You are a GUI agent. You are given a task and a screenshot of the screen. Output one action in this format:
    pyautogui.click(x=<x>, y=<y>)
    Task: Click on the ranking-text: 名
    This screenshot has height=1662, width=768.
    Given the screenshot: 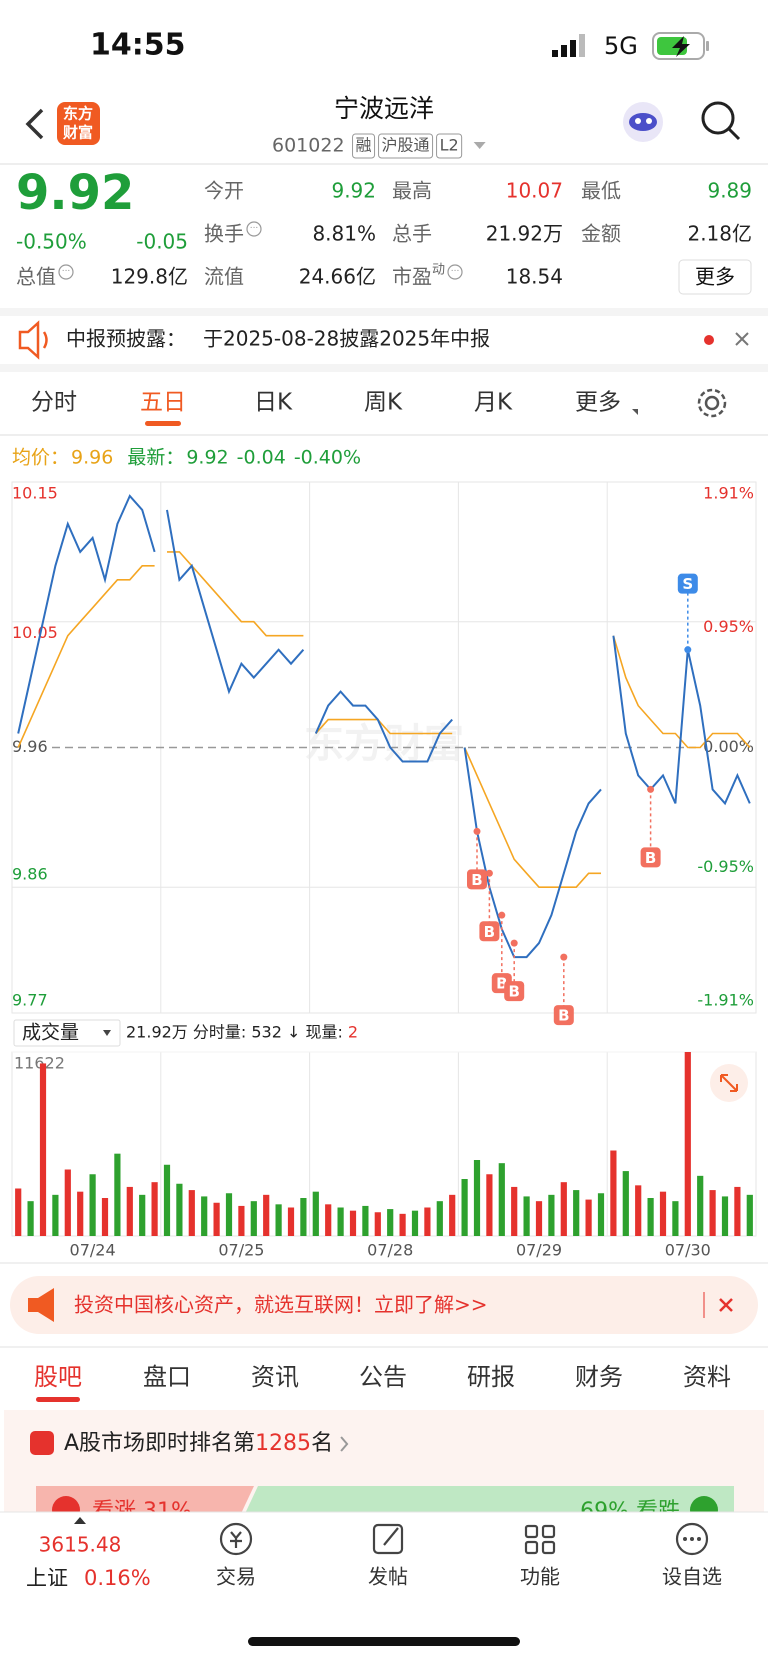 What is the action you would take?
    pyautogui.click(x=322, y=1443)
    